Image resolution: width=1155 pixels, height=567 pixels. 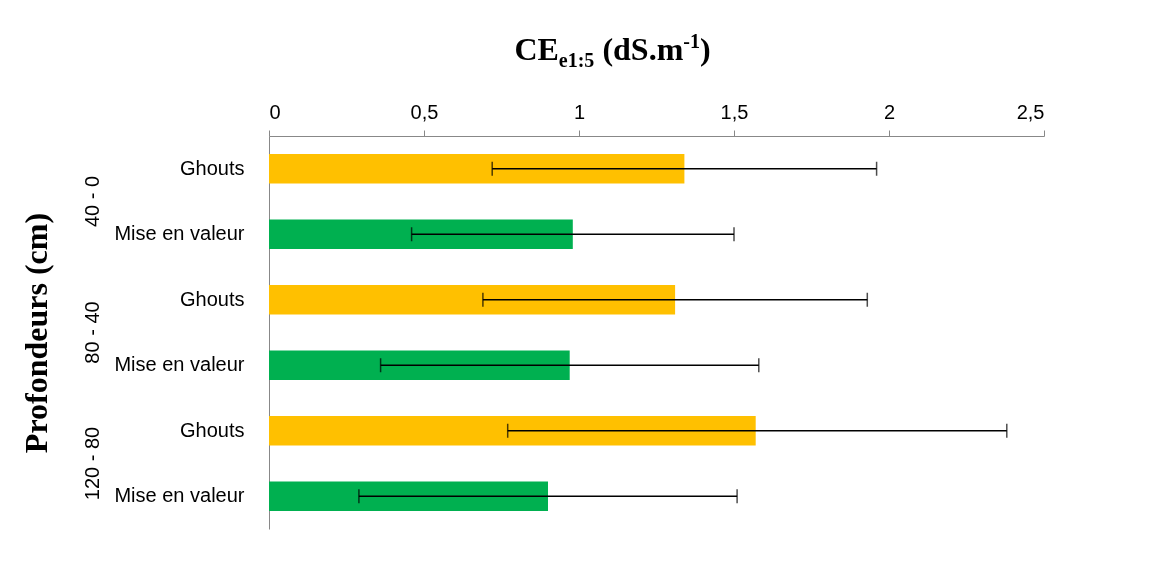 What do you see at coordinates (424, 111) in the screenshot?
I see `x-tick-label: 0,5` at bounding box center [424, 111].